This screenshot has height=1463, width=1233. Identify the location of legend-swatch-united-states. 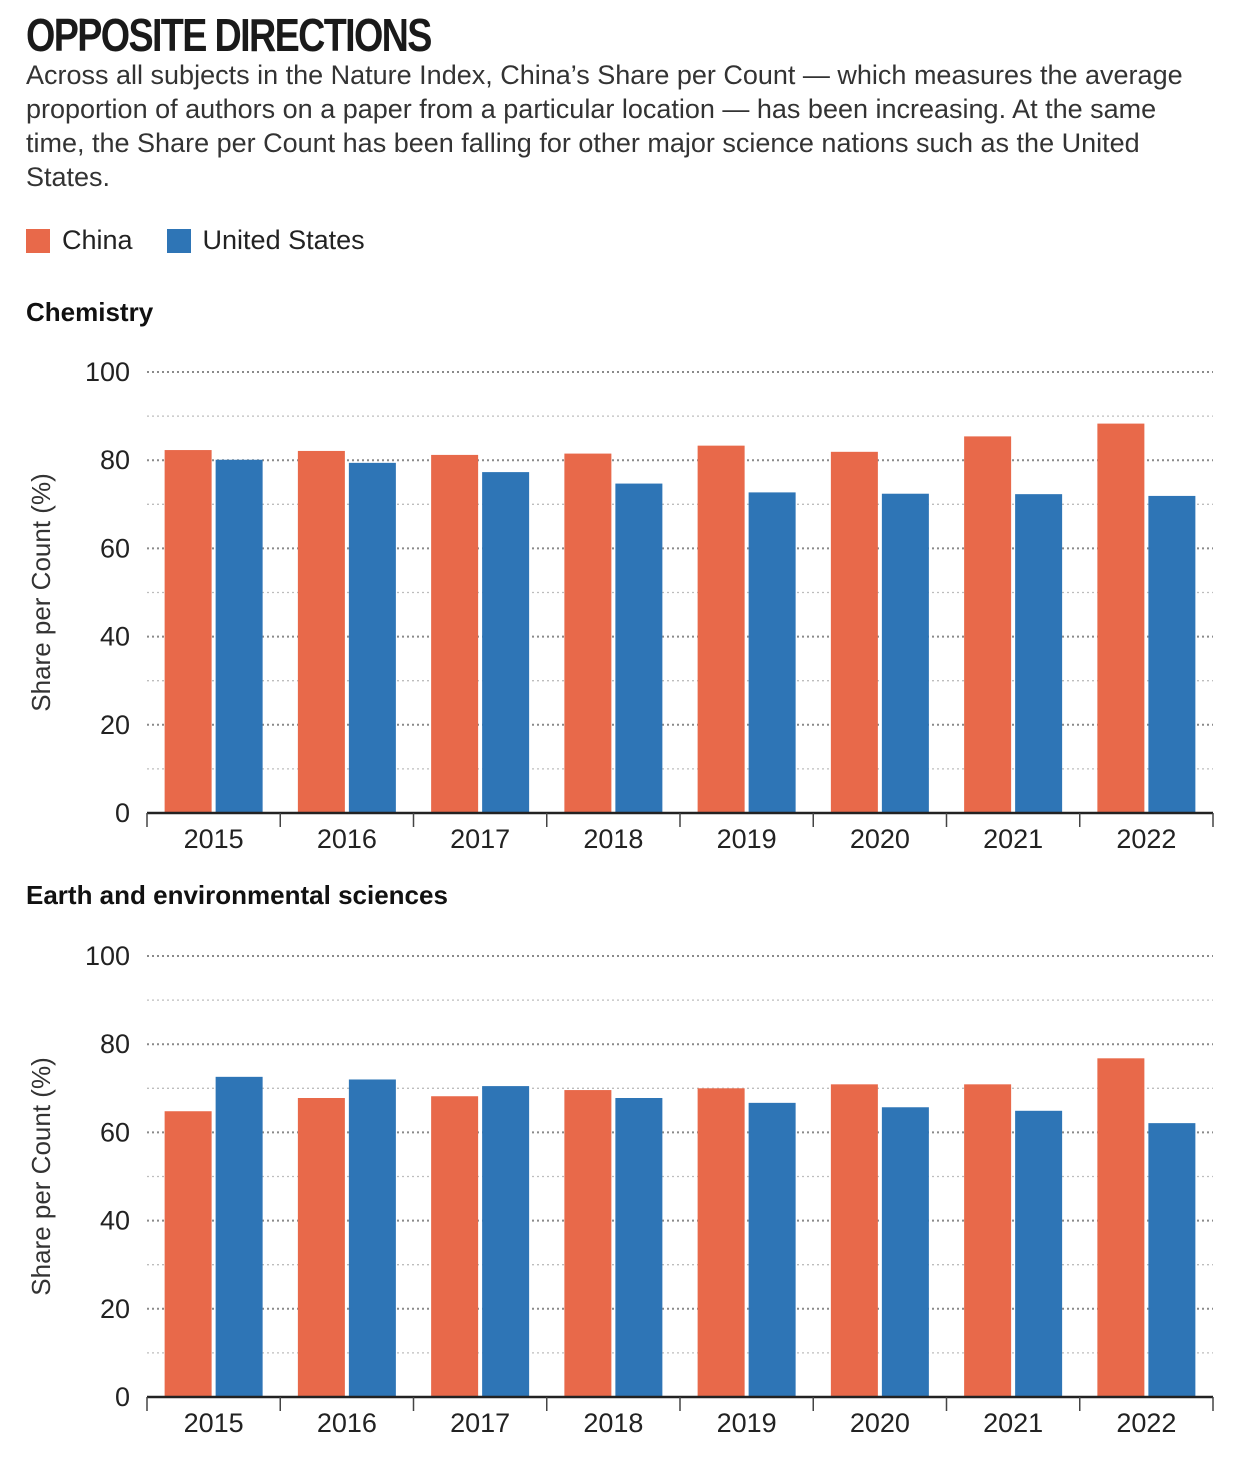
(178, 240).